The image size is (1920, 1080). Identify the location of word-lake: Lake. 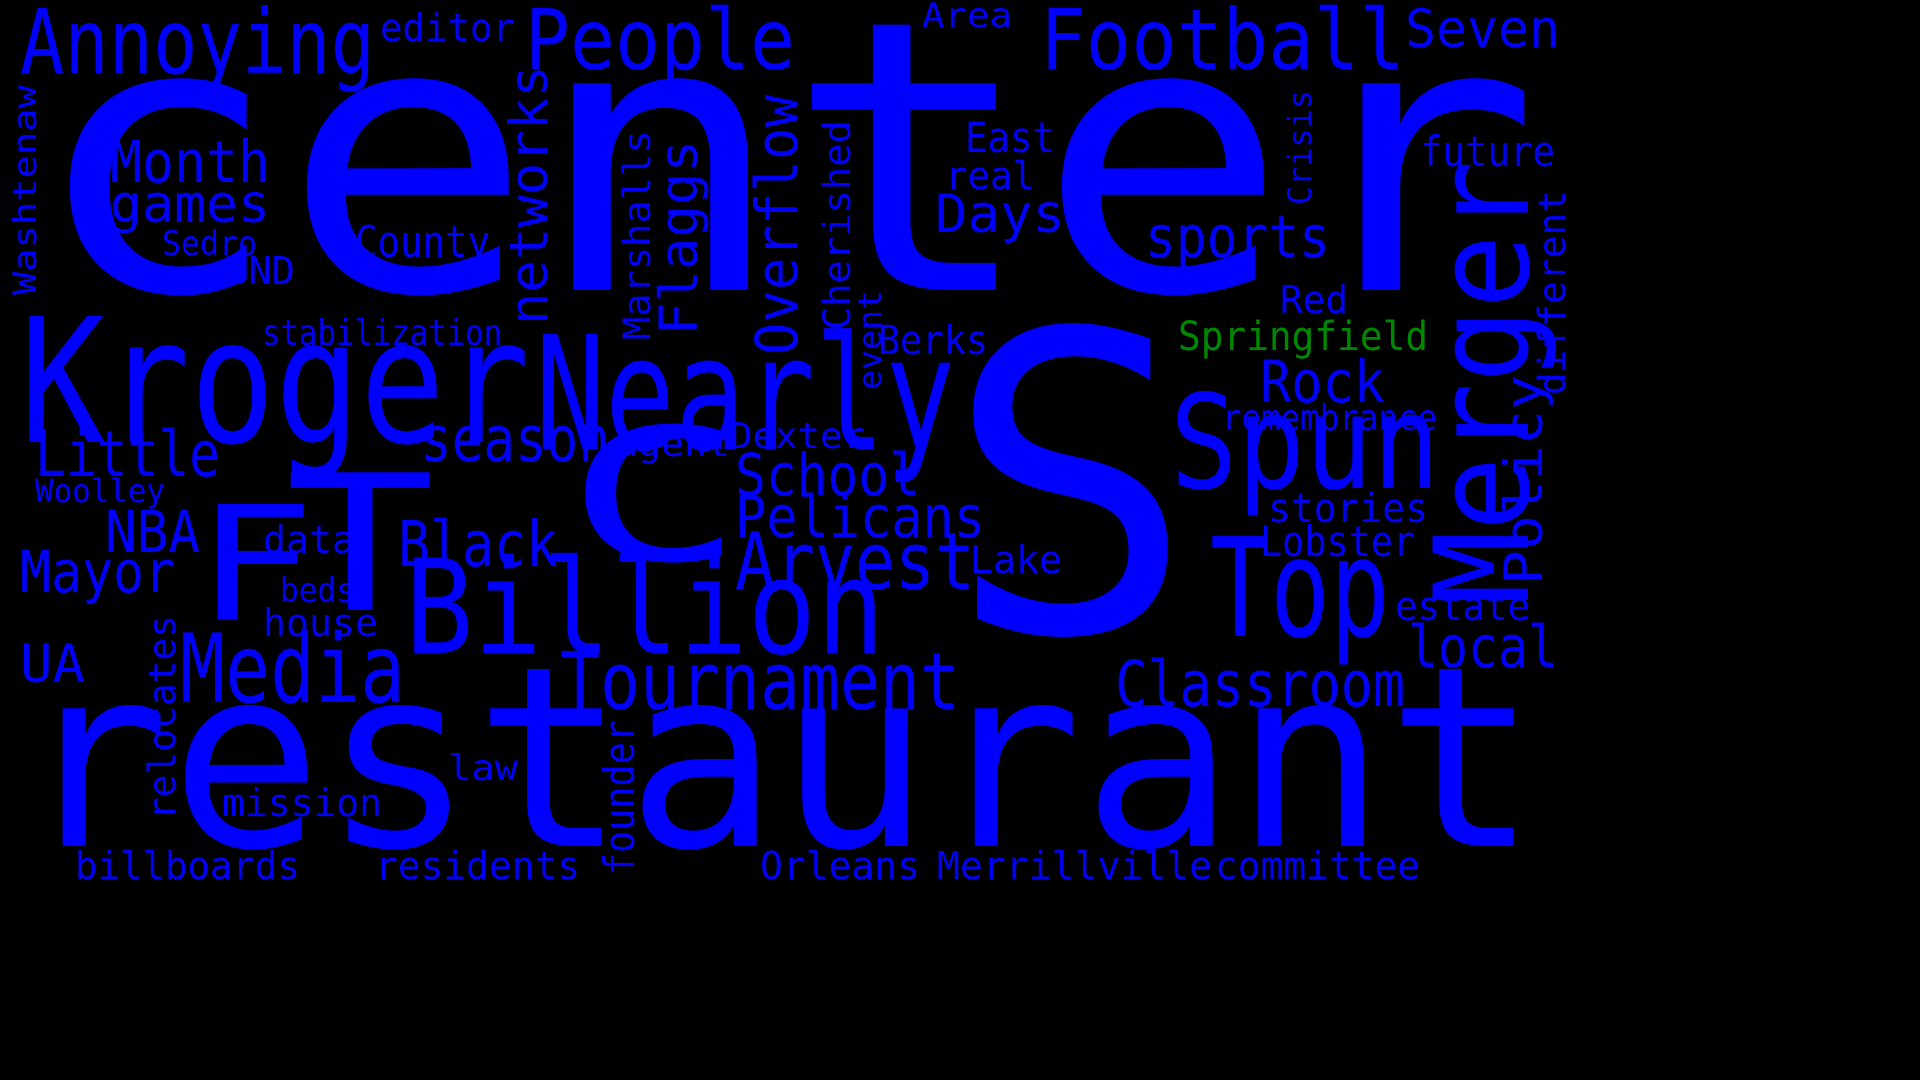
(1016, 560).